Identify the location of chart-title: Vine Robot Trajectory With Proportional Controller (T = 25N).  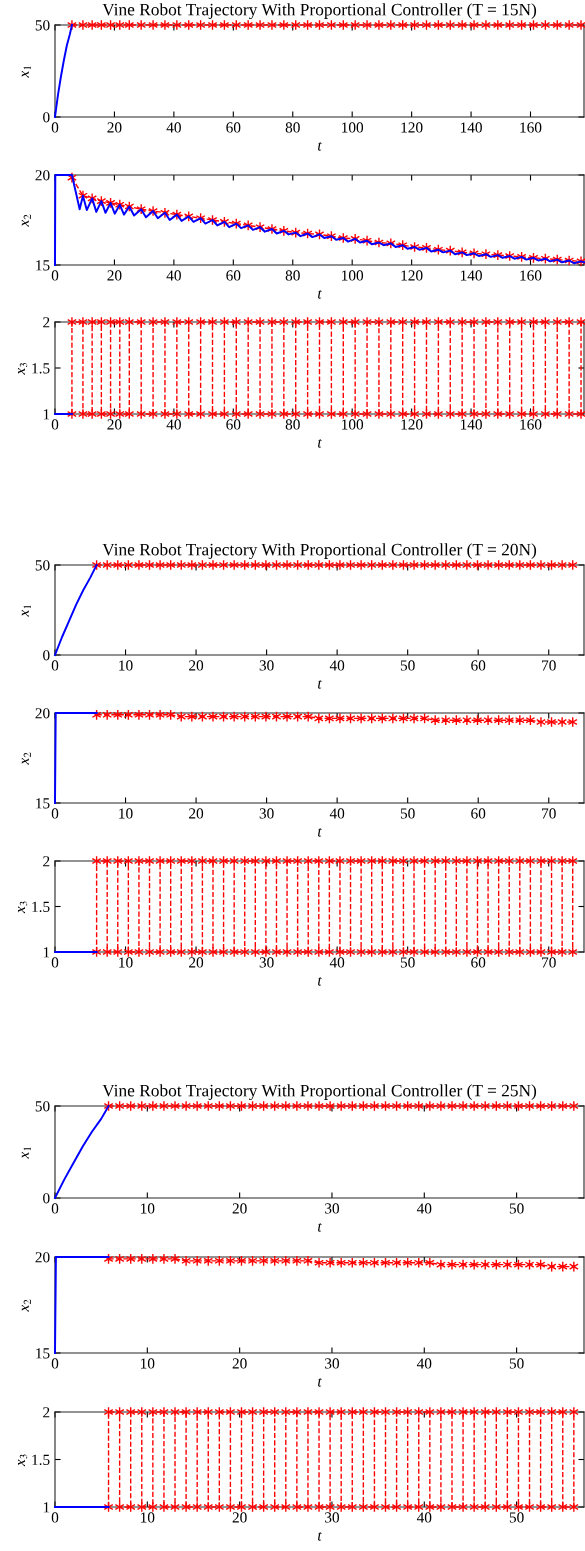
(319, 1092).